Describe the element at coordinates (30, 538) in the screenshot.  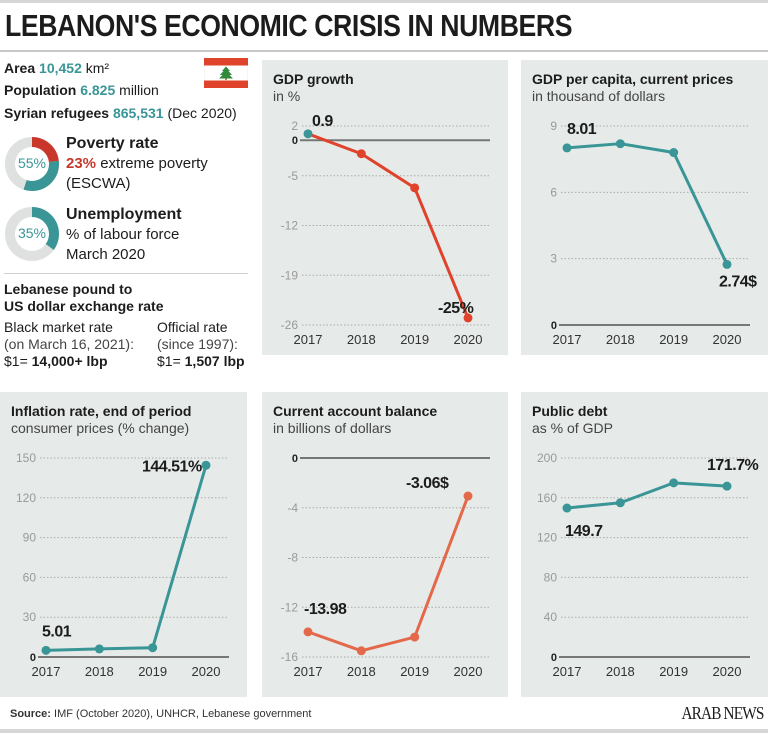
I see `y-tick-label: 90` at that location.